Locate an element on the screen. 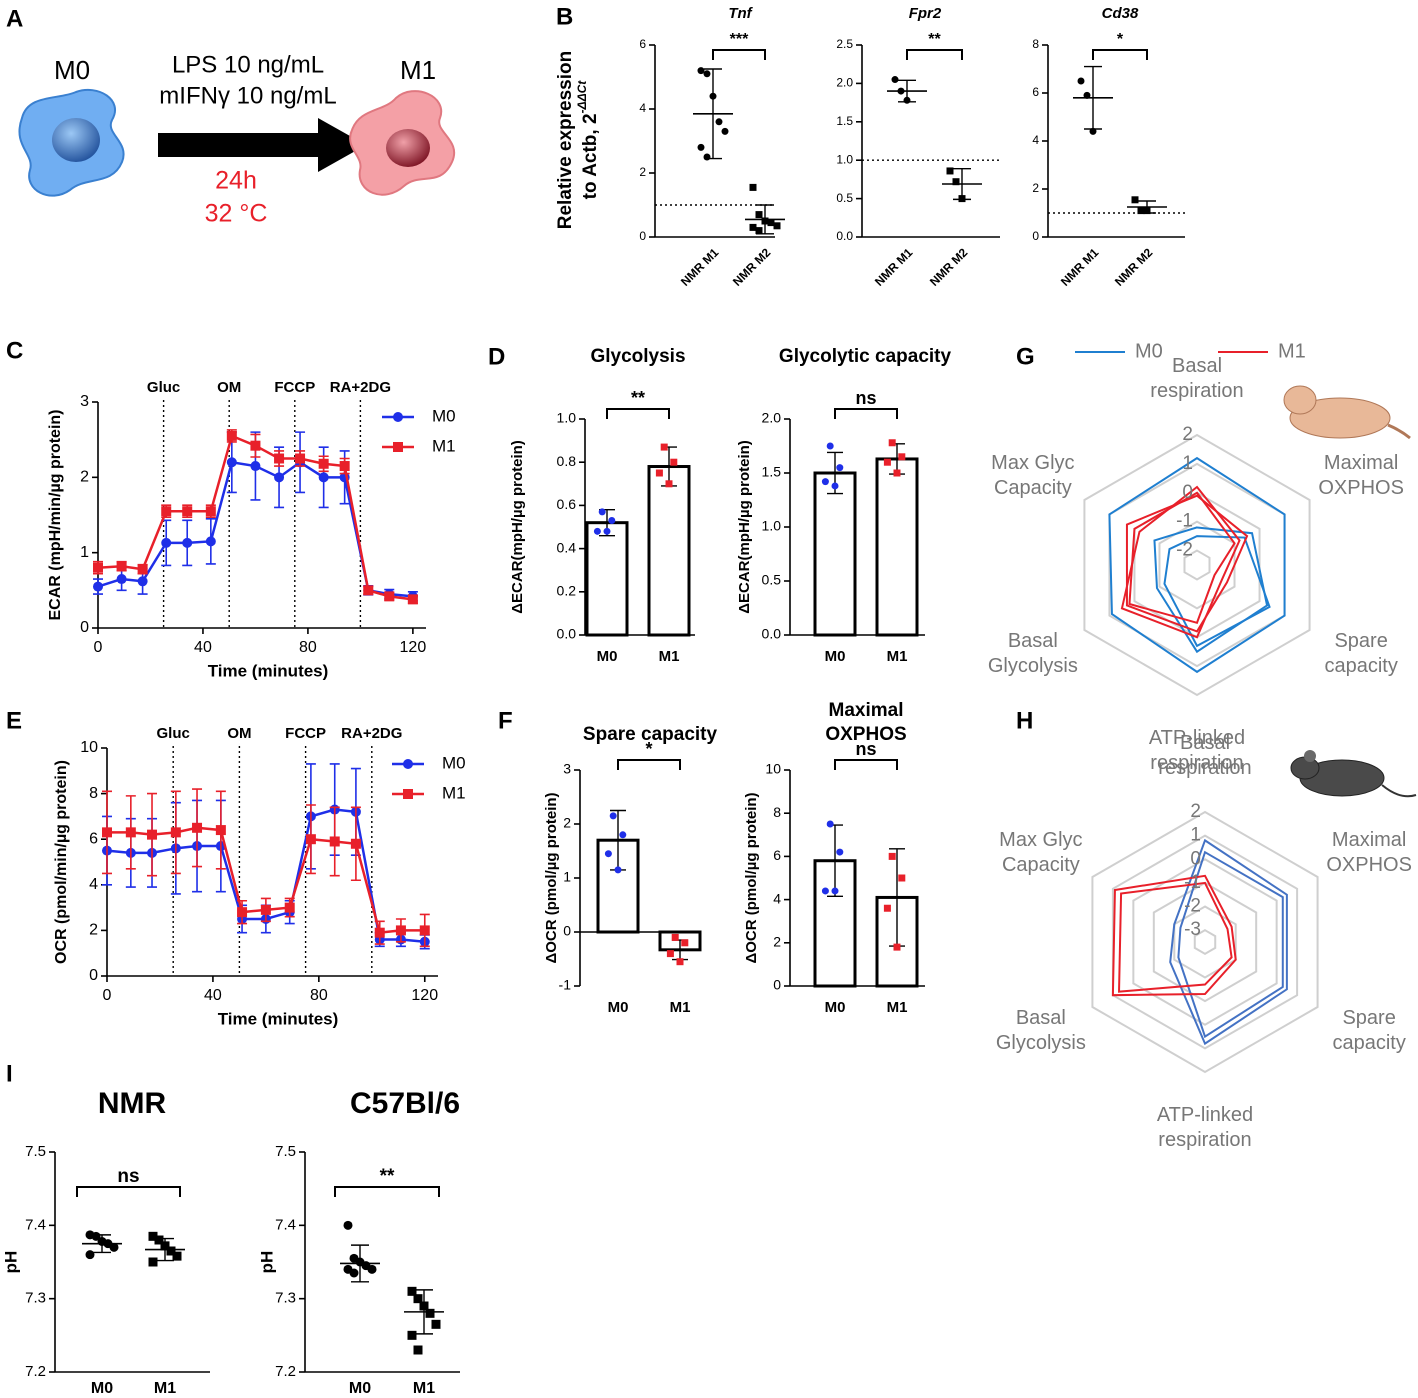 The height and width of the screenshot is (1398, 1418). condition: 32 °C is located at coordinates (236, 214).